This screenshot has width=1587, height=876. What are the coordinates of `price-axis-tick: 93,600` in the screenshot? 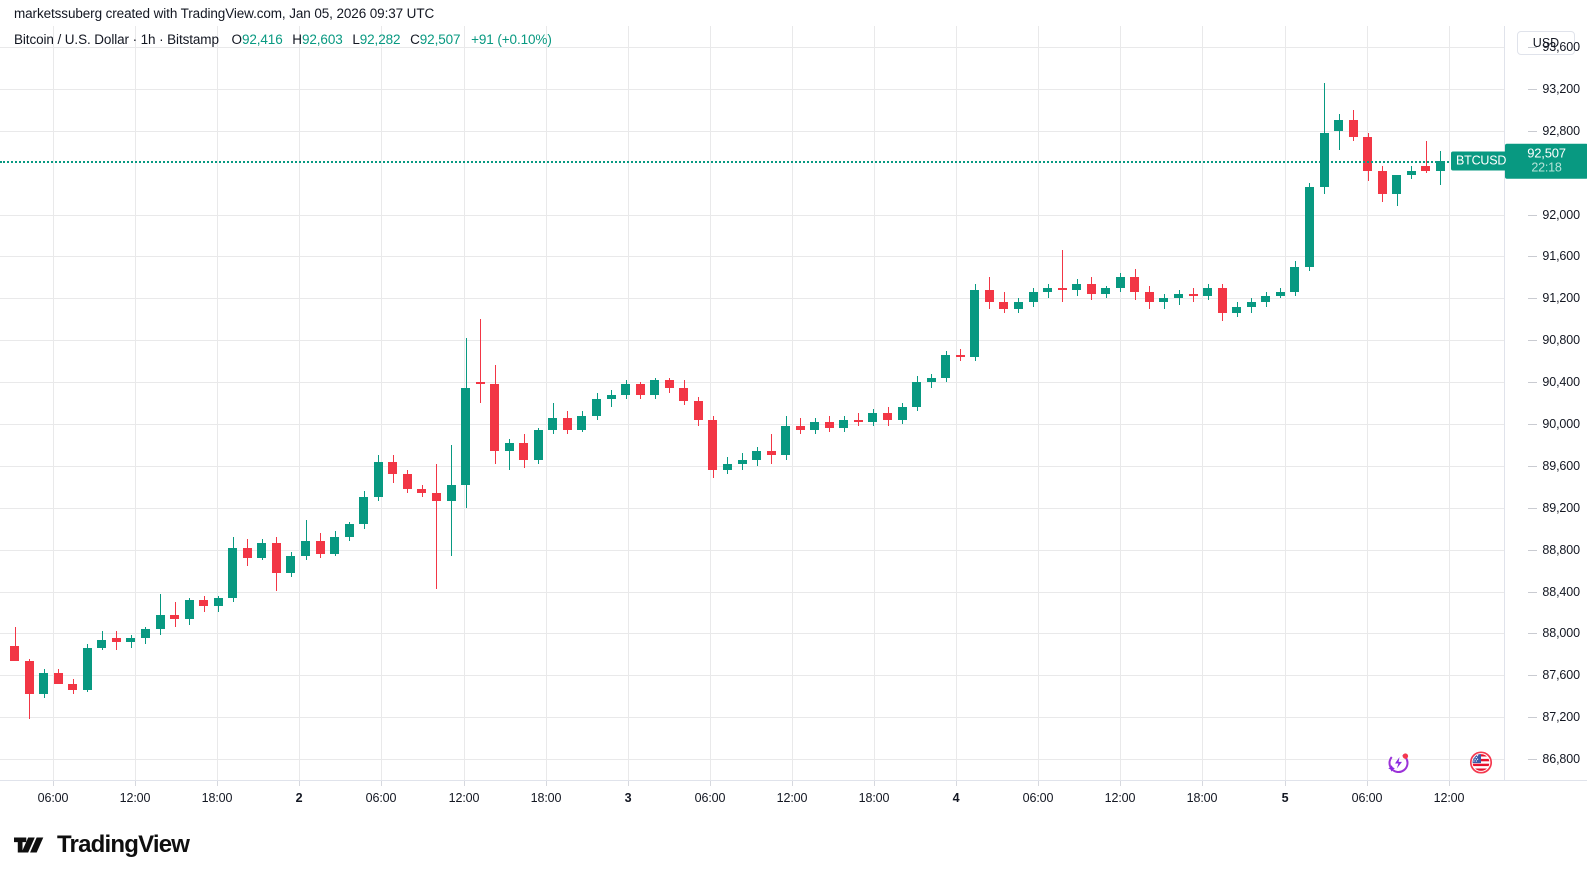 It's located at (1554, 47).